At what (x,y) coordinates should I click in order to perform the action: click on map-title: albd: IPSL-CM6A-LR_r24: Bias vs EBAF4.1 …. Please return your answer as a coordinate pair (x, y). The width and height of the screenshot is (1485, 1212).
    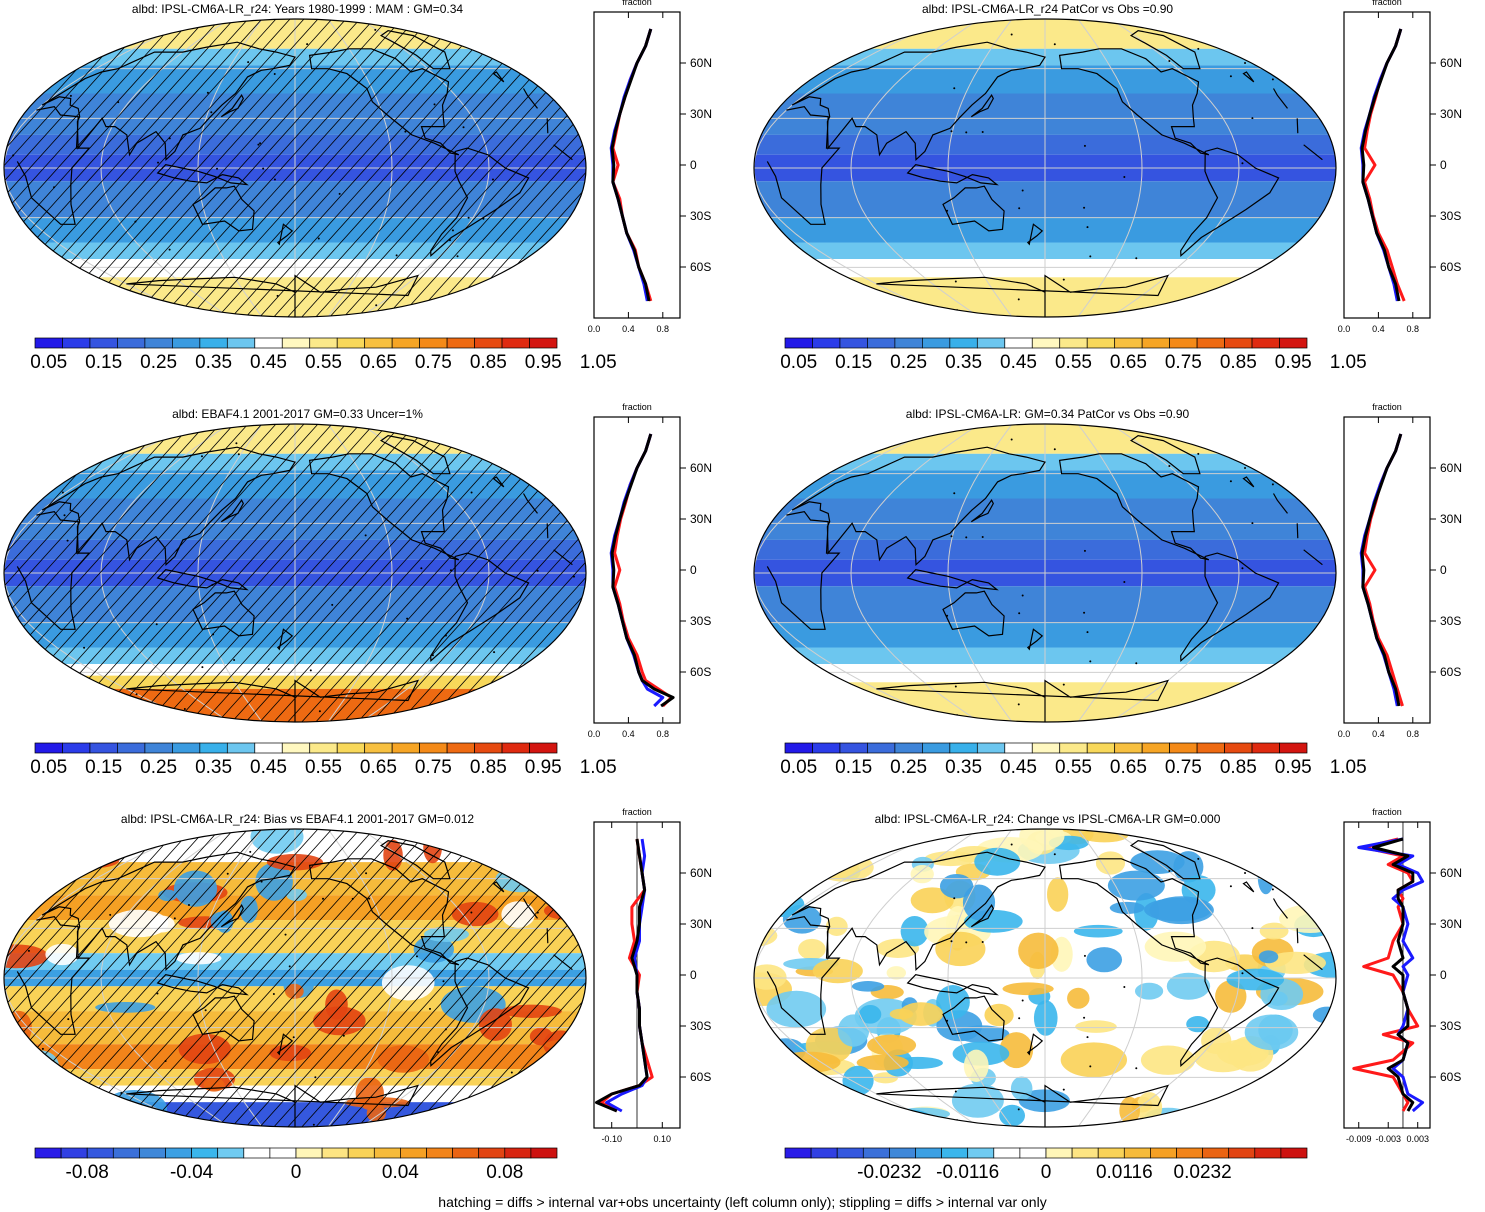
    Looking at the image, I should click on (297, 819).